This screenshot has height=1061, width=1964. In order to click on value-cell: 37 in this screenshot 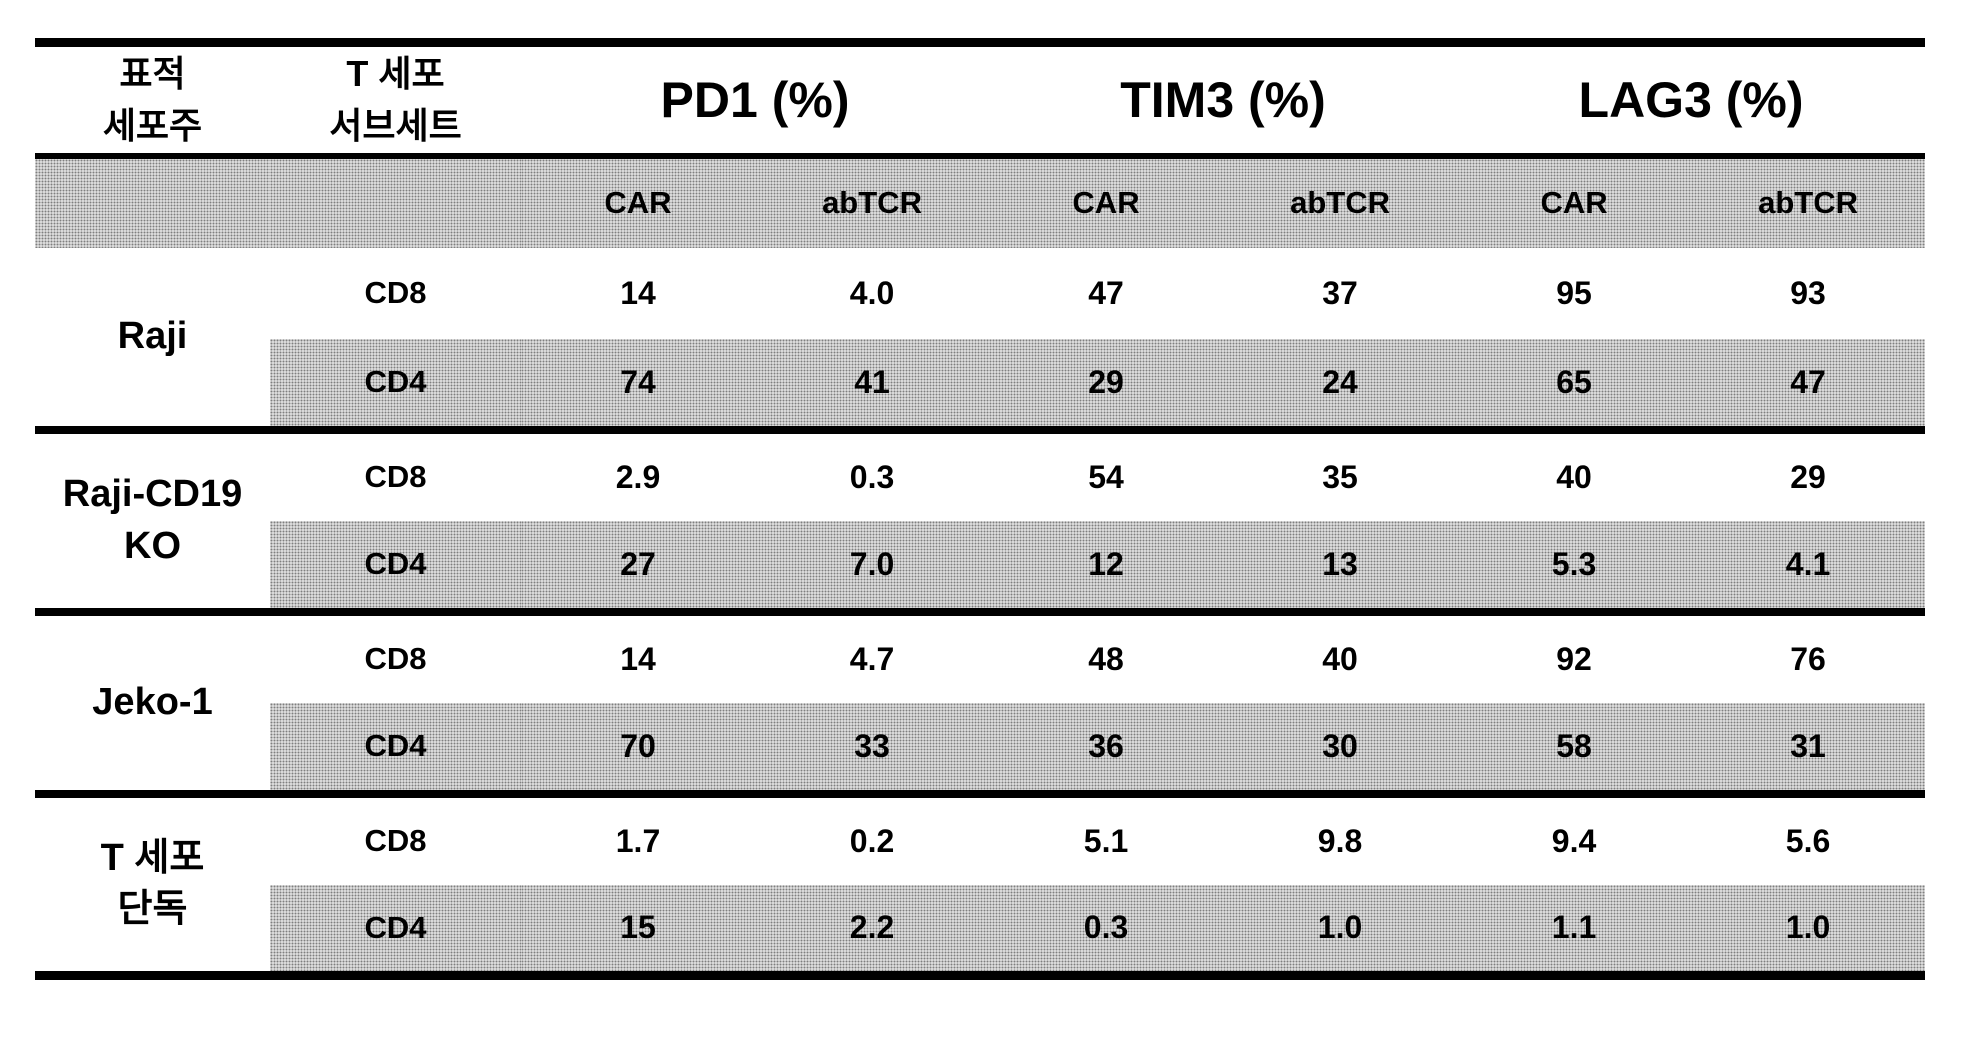, I will do `click(1340, 292)`.